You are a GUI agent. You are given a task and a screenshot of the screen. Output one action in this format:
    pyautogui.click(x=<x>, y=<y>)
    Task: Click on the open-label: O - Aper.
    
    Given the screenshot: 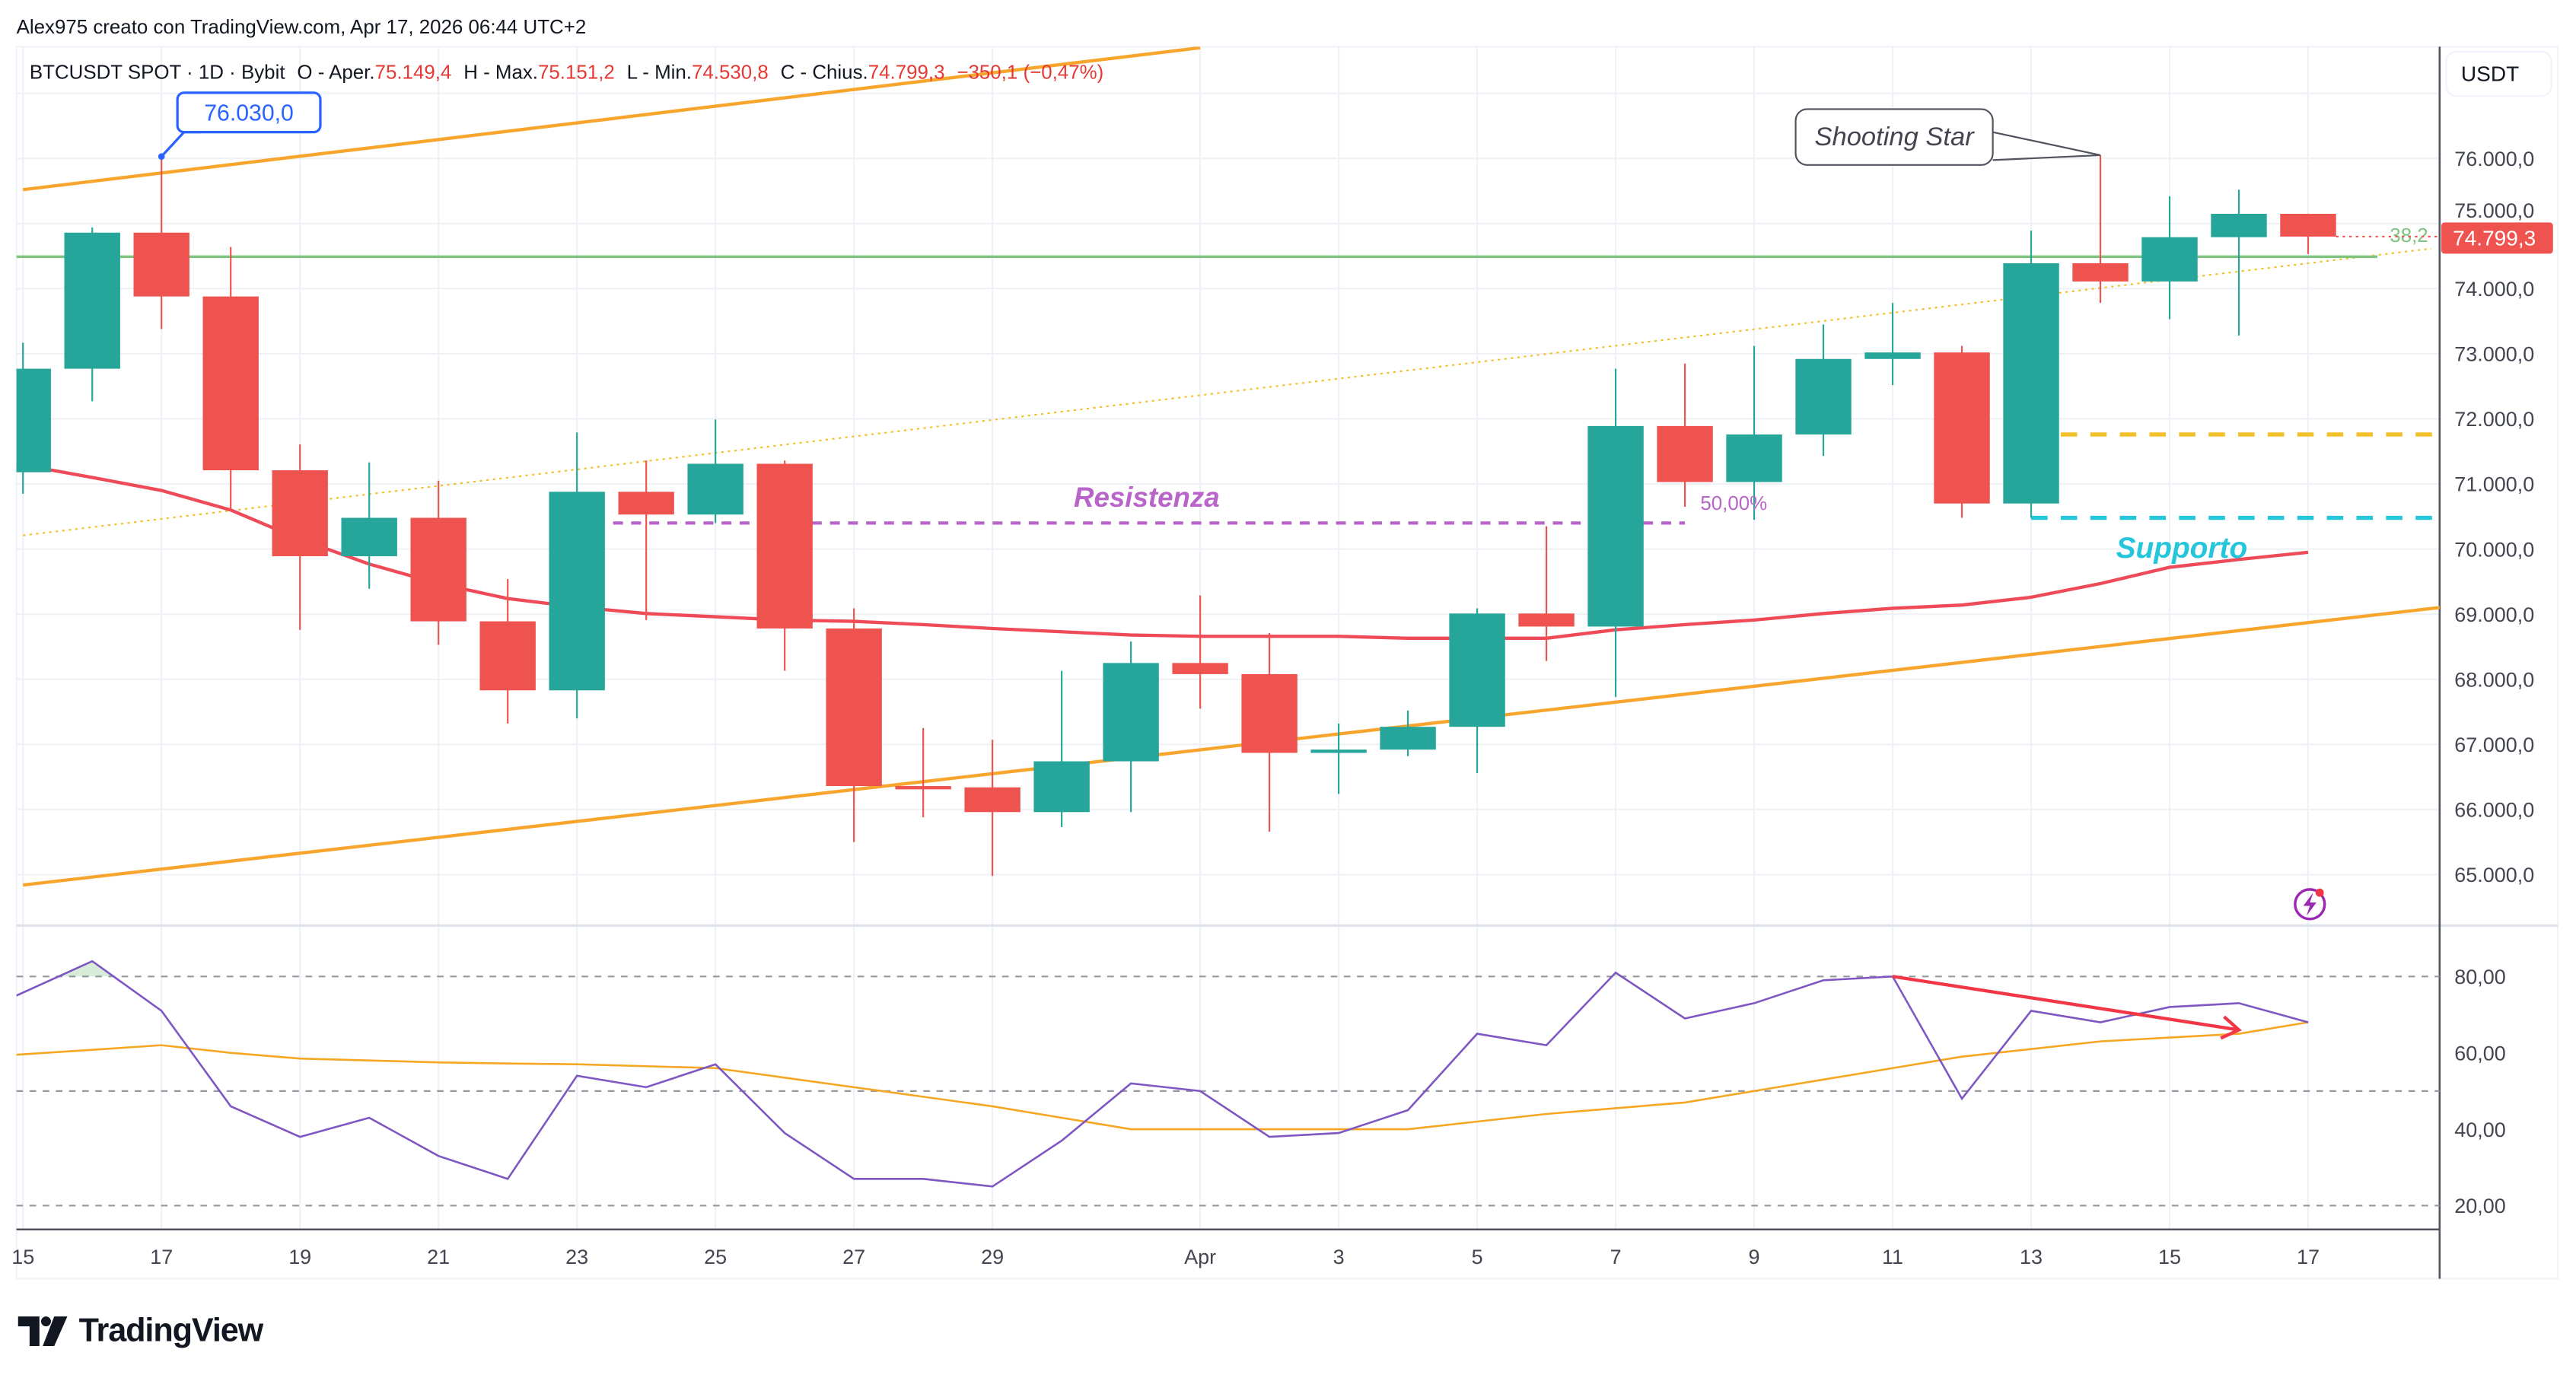 What is the action you would take?
    pyautogui.click(x=335, y=73)
    